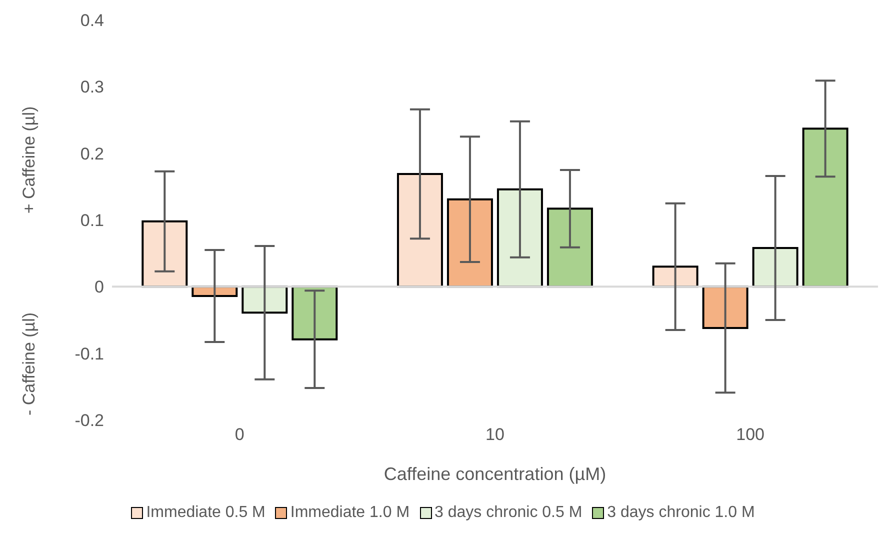  Describe the element at coordinates (92, 154) in the screenshot. I see `y-tick-label: 0.2` at that location.